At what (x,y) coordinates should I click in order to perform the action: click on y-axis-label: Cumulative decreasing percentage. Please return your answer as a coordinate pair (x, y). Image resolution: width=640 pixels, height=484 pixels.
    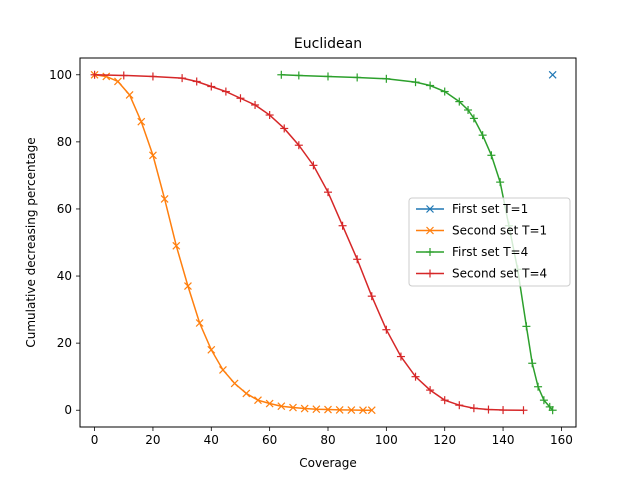
    Looking at the image, I should click on (31, 242).